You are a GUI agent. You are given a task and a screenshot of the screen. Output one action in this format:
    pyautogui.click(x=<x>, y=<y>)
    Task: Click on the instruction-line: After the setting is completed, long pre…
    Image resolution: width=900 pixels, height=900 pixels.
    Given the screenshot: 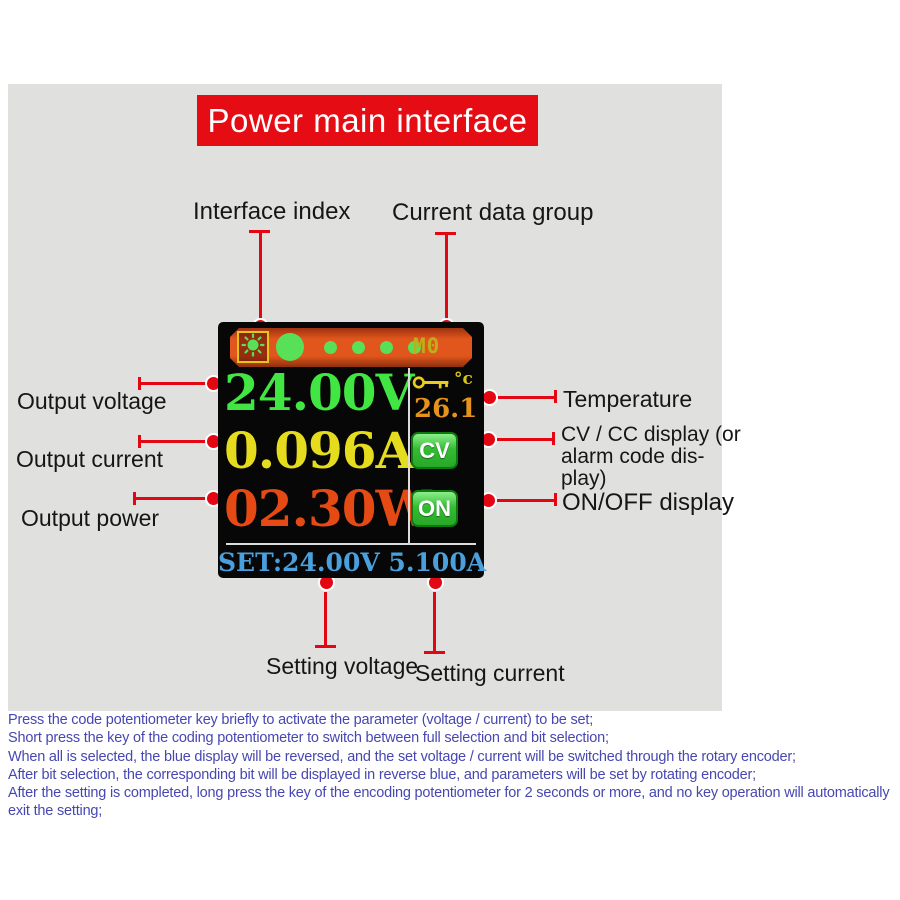 What is the action you would take?
    pyautogui.click(x=449, y=793)
    